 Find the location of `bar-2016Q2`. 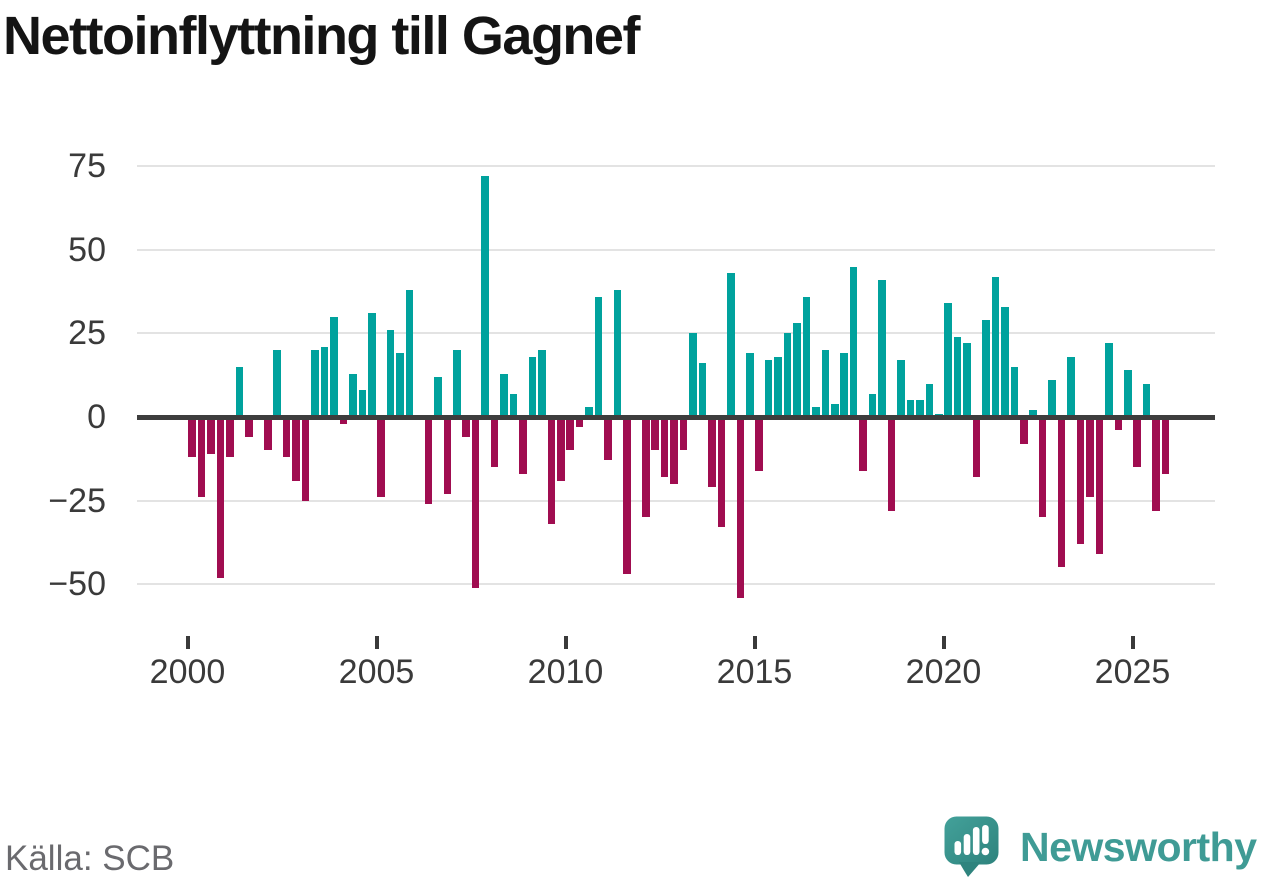

bar-2016Q2 is located at coordinates (806, 356).